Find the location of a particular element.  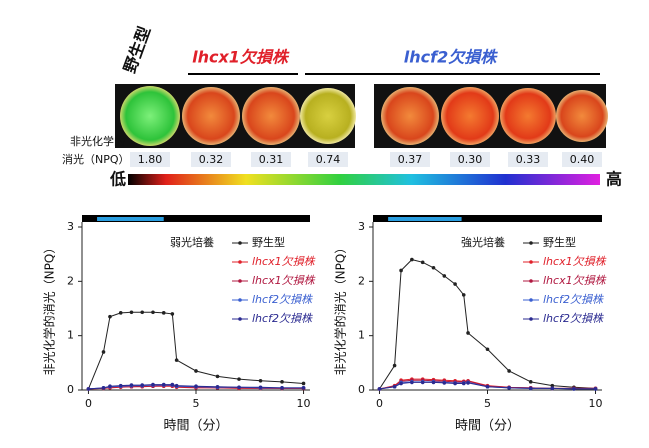

npq-label: 非光化学的 is located at coordinates (97, 141).